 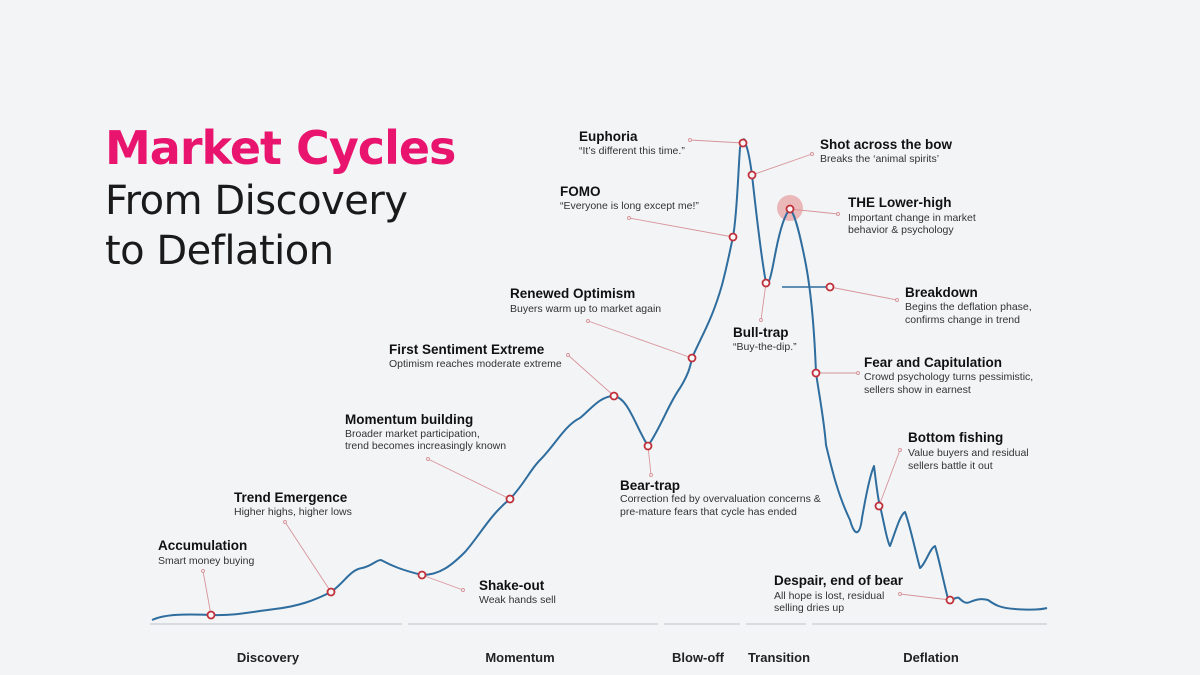 I want to click on annotation-title: Renewed Optimism, so click(x=572, y=293).